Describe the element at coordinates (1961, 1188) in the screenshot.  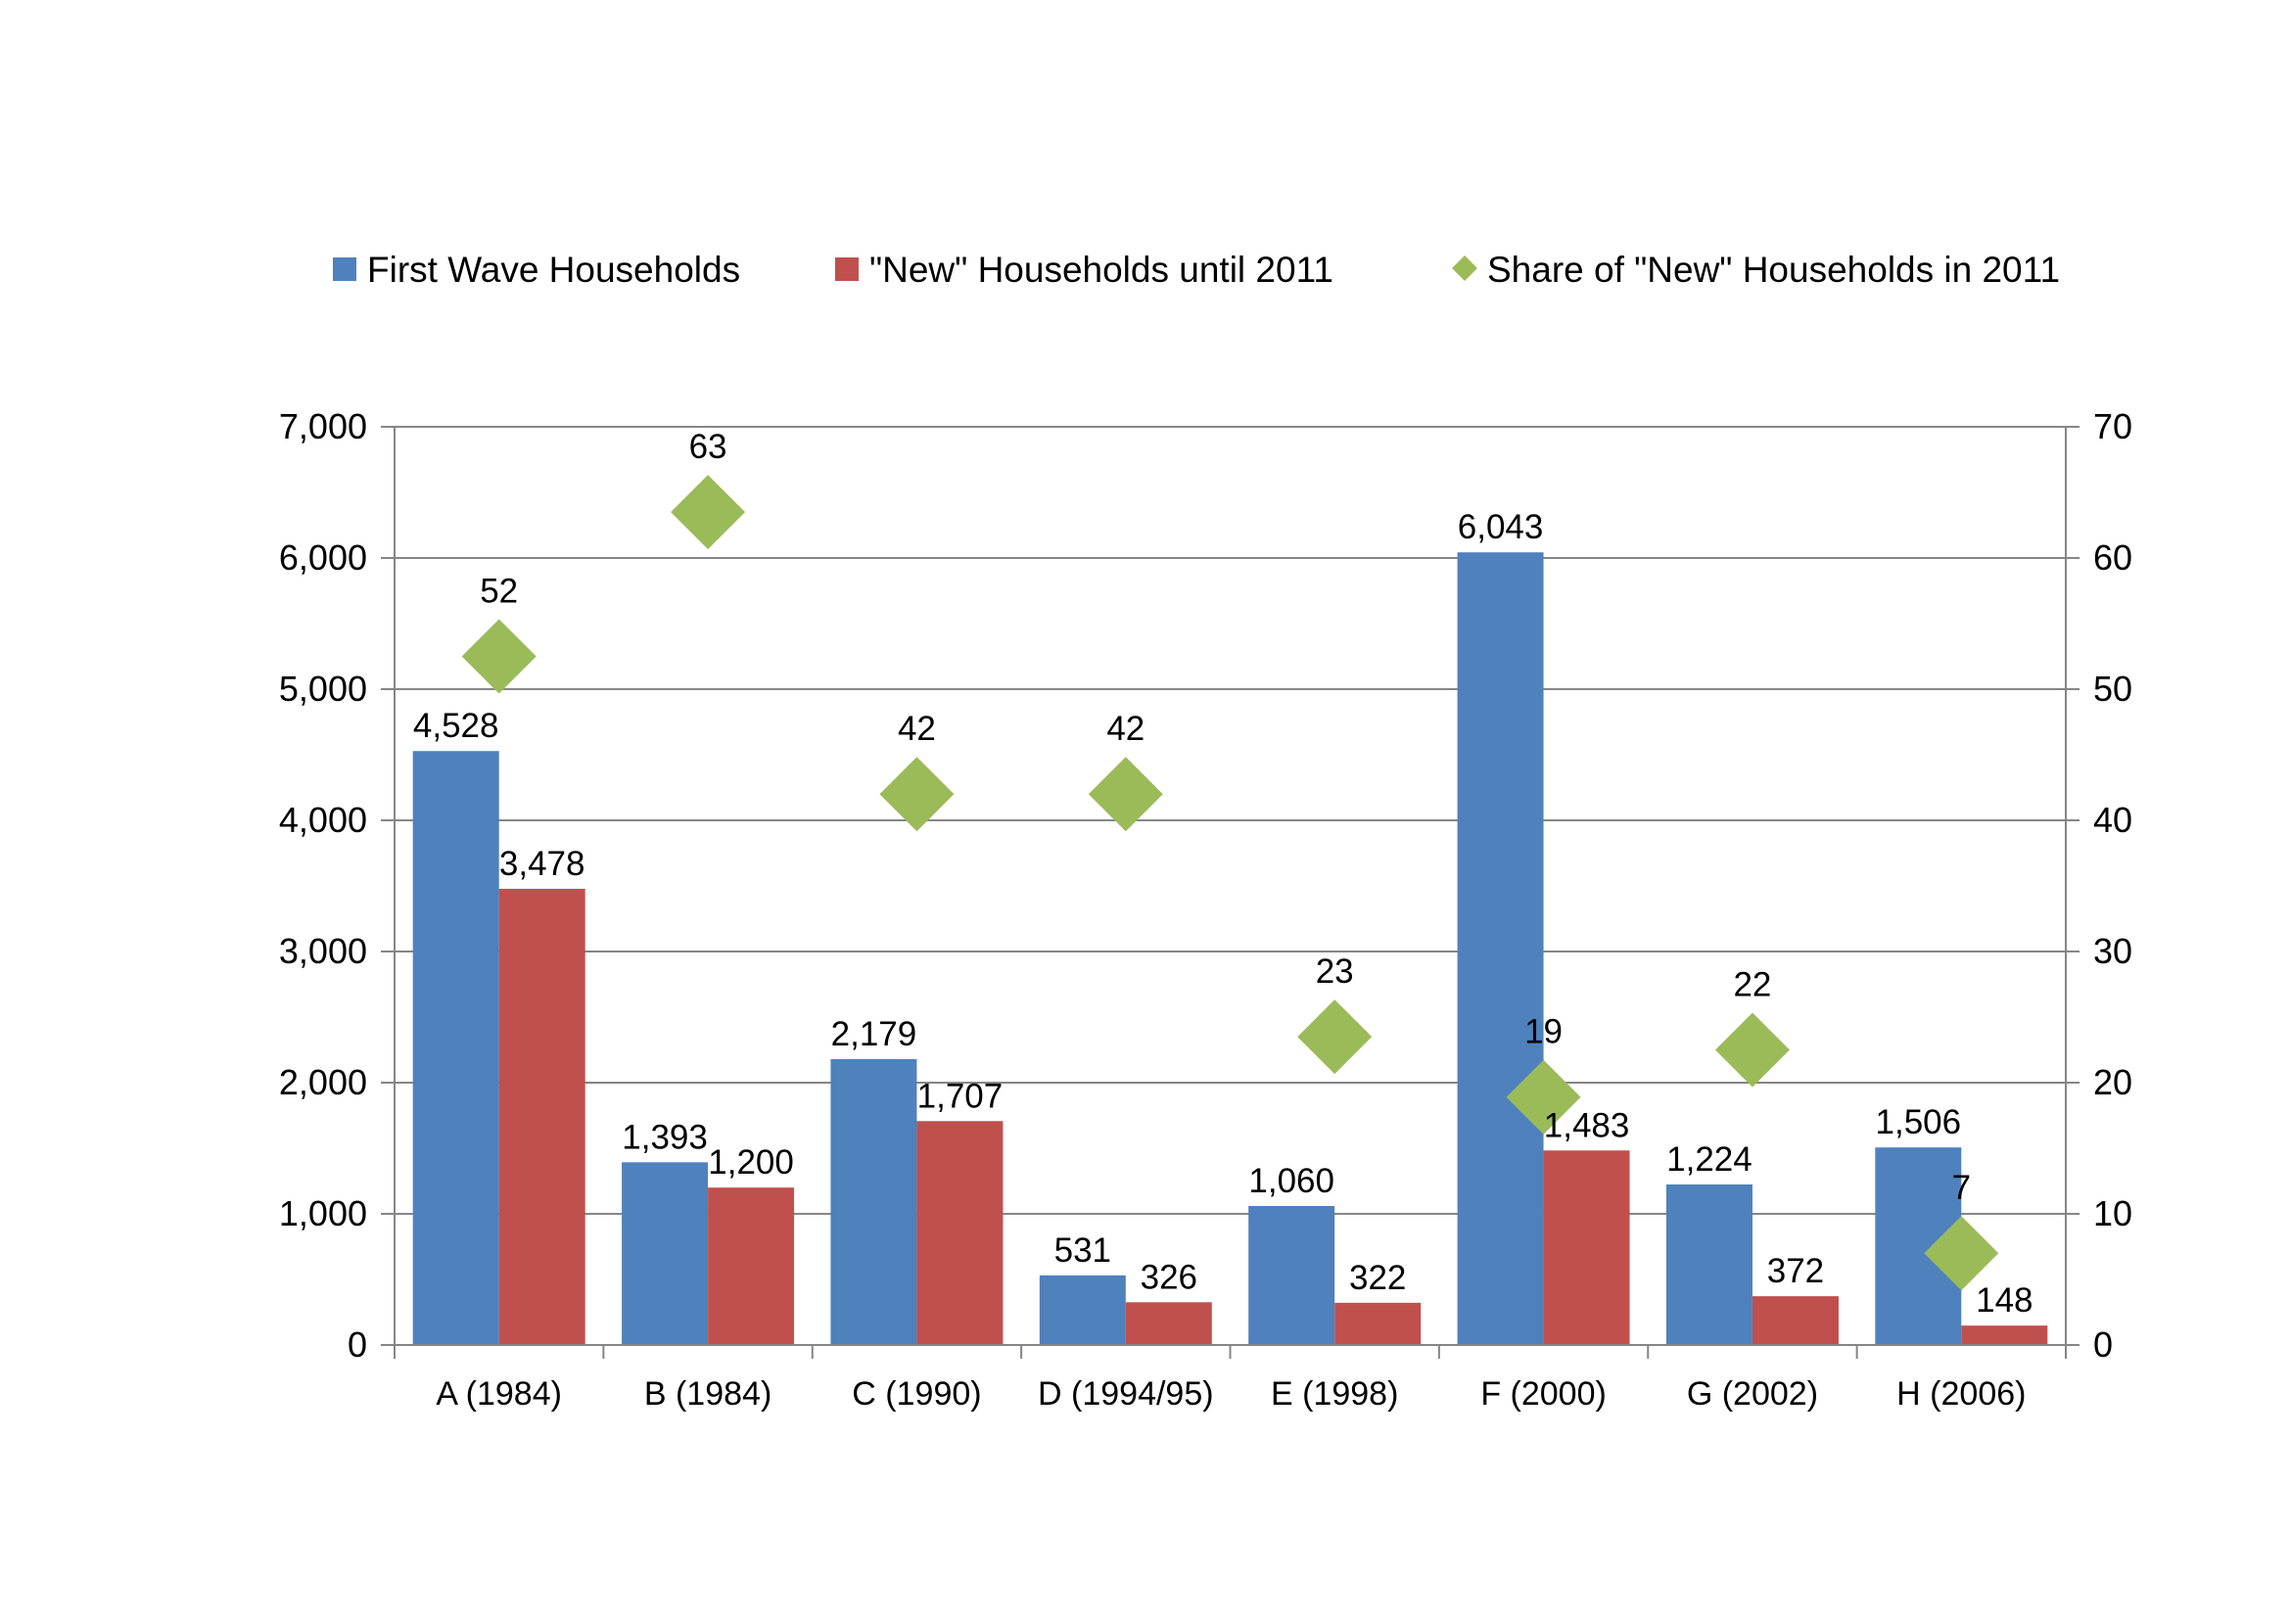
I see `marker-value-label: 7` at that location.